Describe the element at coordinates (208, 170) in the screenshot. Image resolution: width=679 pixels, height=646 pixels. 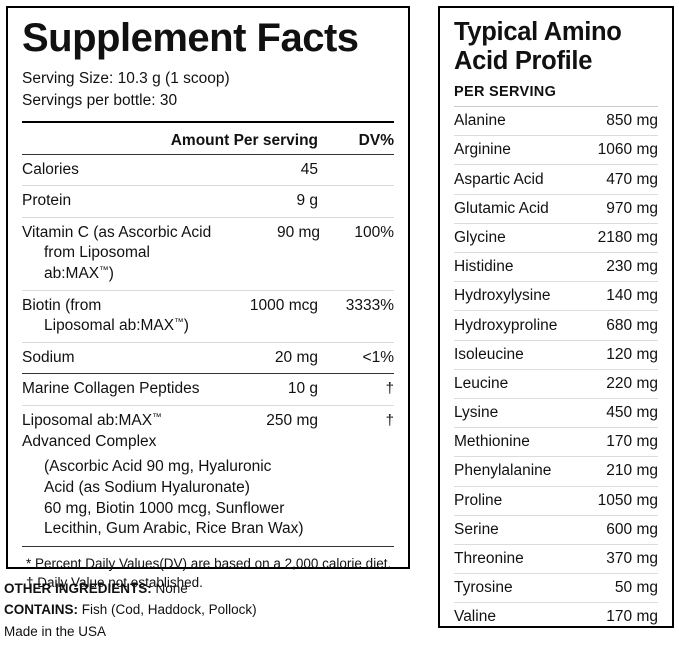
I see `table-row: Calories 45` at that location.